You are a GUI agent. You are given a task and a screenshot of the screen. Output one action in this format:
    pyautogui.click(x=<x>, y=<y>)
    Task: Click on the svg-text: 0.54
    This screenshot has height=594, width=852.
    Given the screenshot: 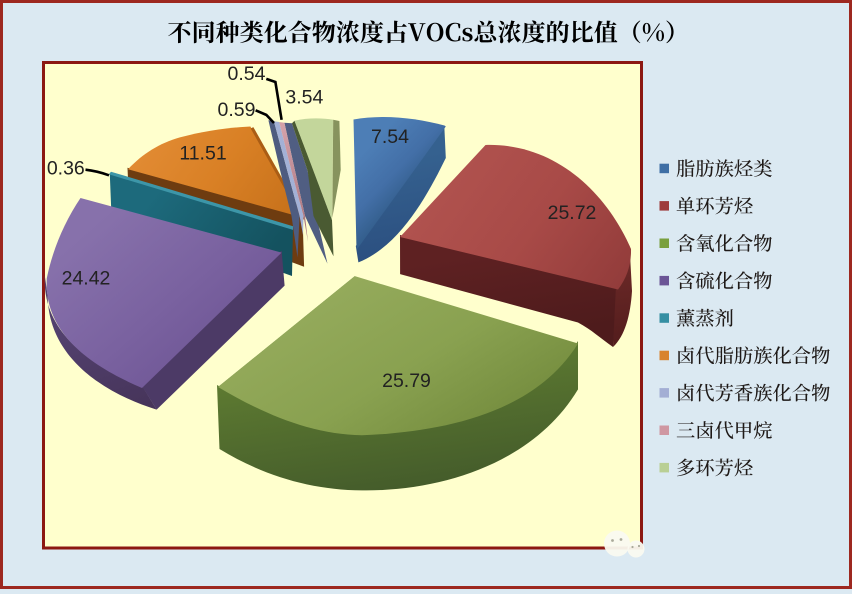 What is the action you would take?
    pyautogui.click(x=247, y=74)
    